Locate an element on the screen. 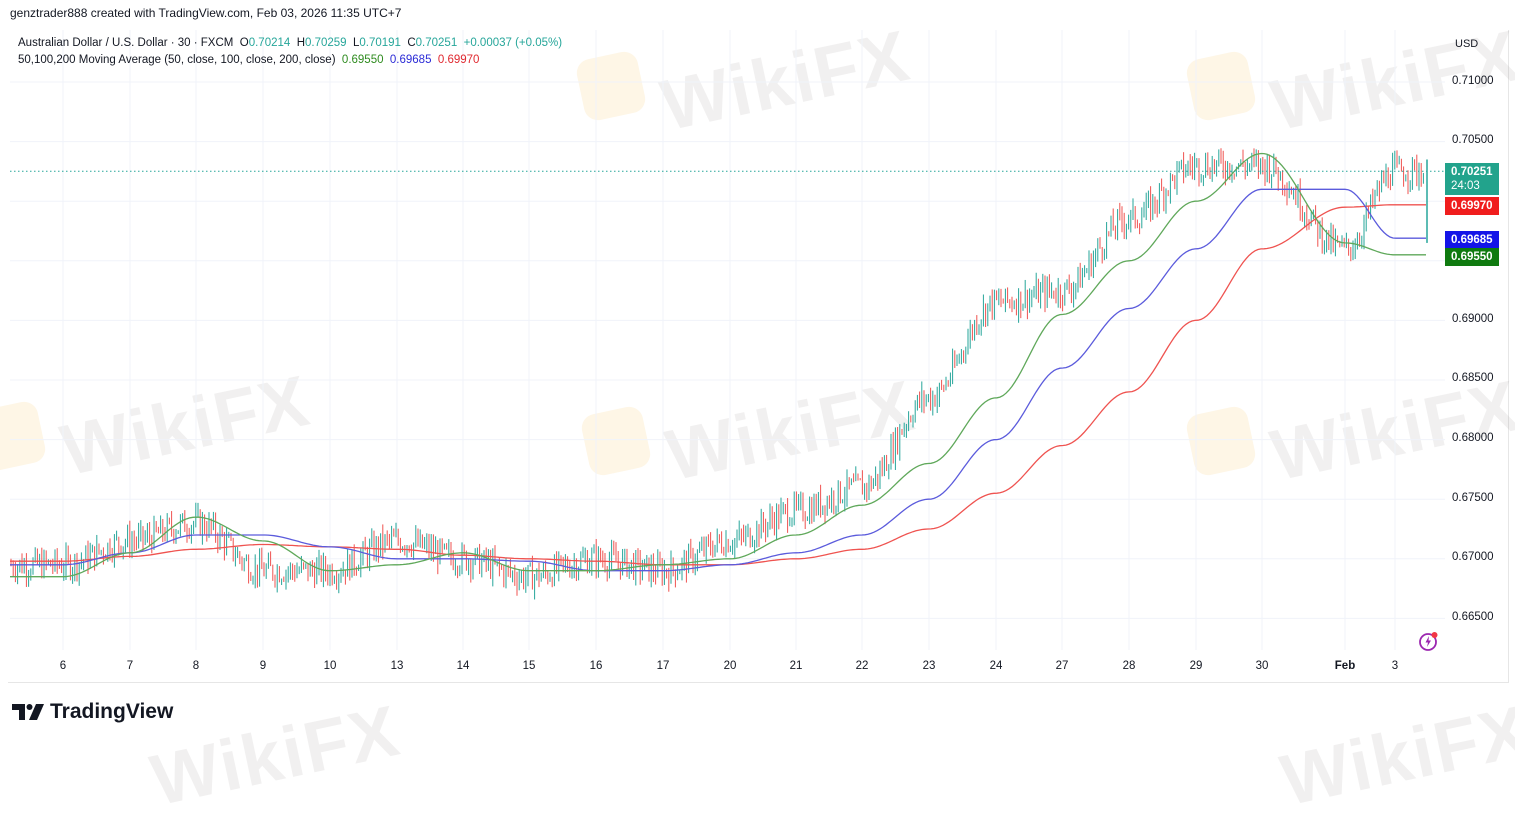  ma100-badge: 0.69685 is located at coordinates (1472, 240).